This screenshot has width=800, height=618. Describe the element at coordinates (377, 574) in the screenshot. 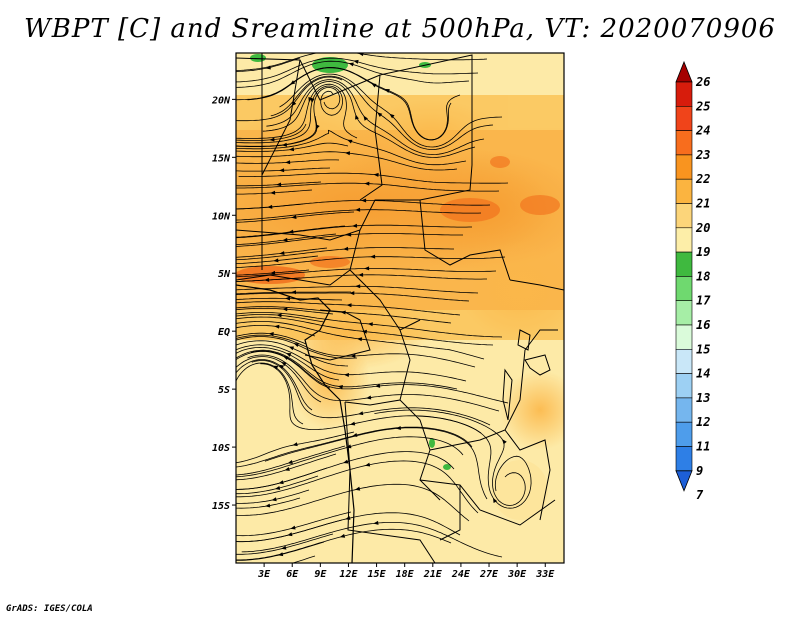

I see `lon-tick-label: 15E` at that location.